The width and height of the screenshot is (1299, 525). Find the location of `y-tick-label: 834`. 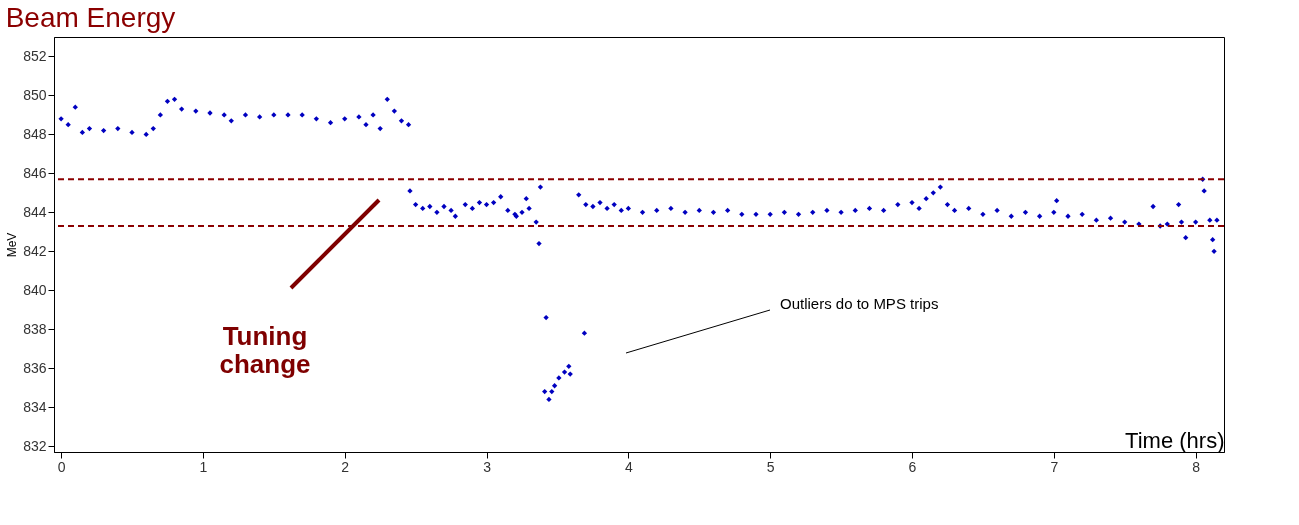

y-tick-label: 834 is located at coordinates (35, 406).